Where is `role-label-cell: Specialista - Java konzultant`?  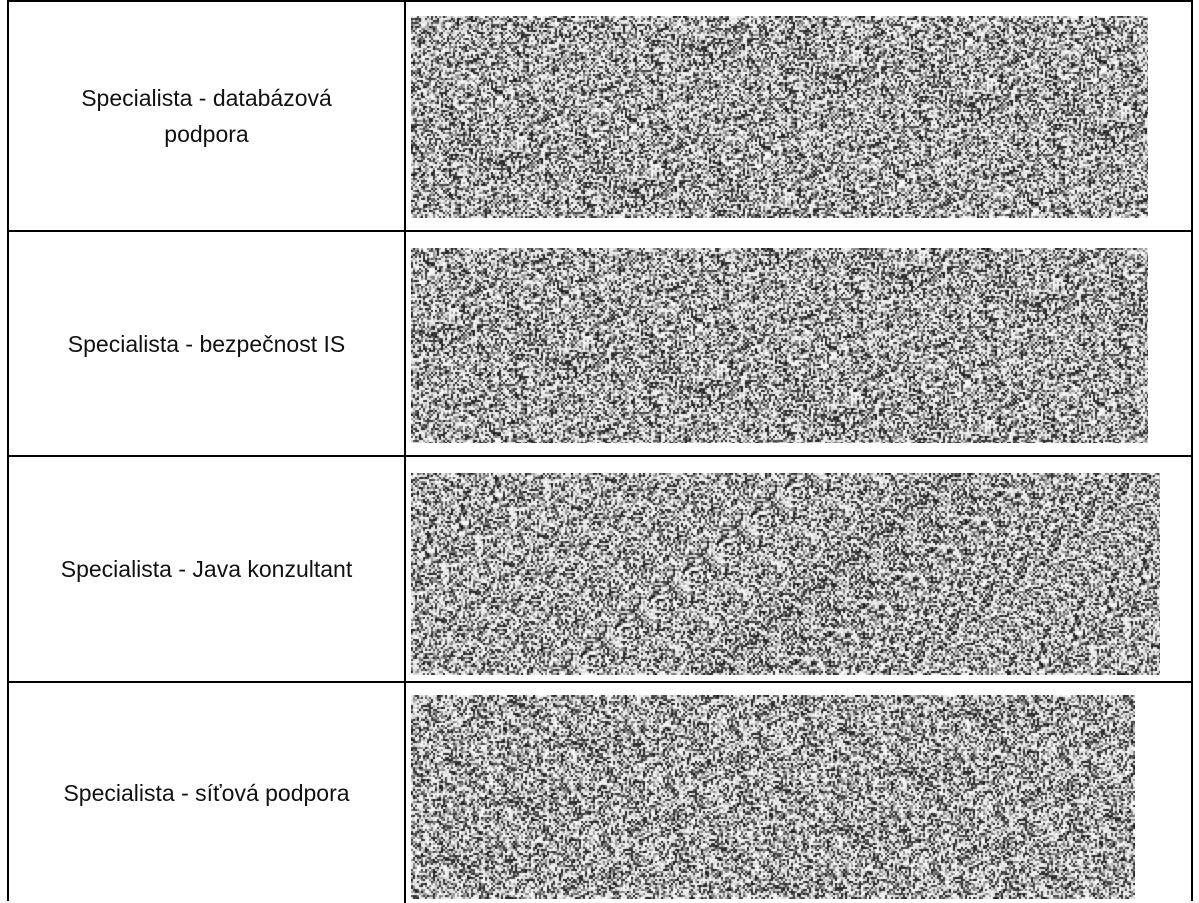
role-label-cell: Specialista - Java konzultant is located at coordinates (207, 569).